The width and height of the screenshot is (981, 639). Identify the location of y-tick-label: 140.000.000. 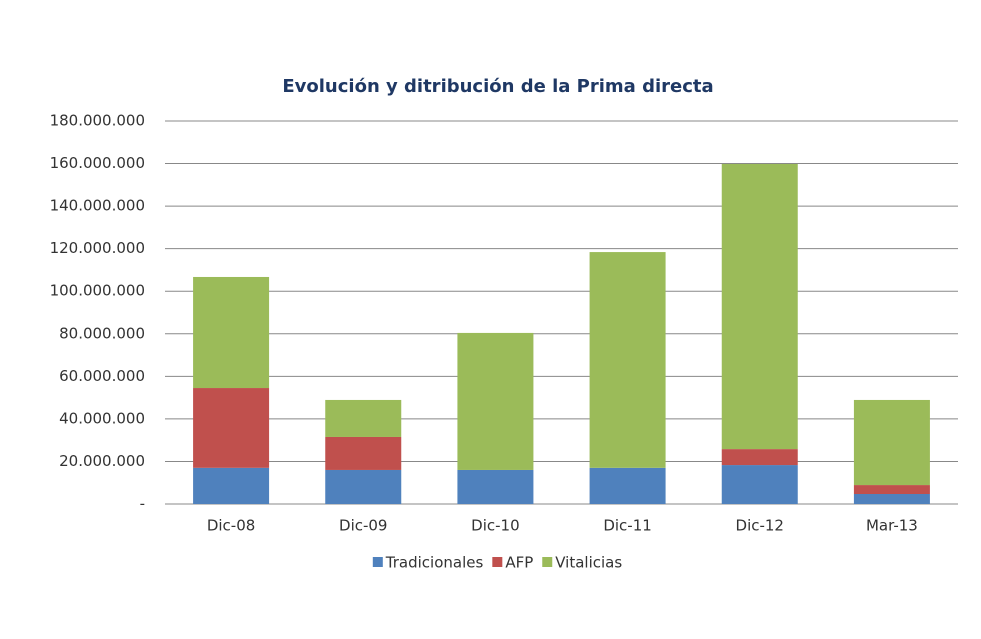
(97, 206).